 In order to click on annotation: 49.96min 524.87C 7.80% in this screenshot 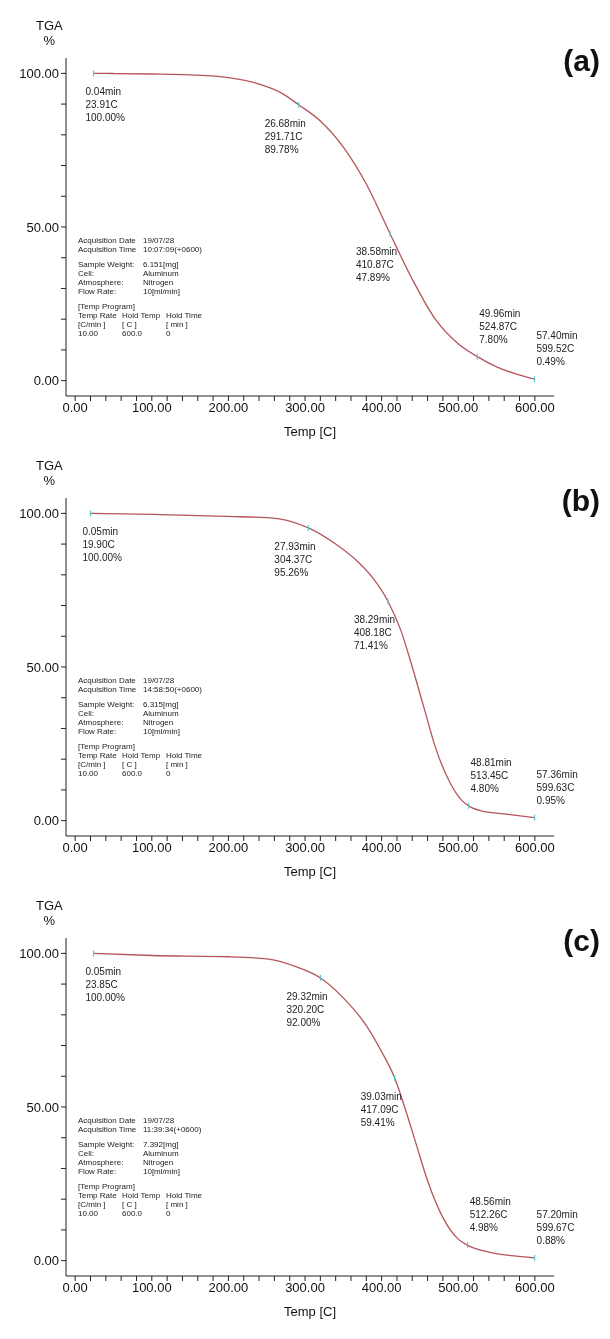, I will do `click(500, 326)`.